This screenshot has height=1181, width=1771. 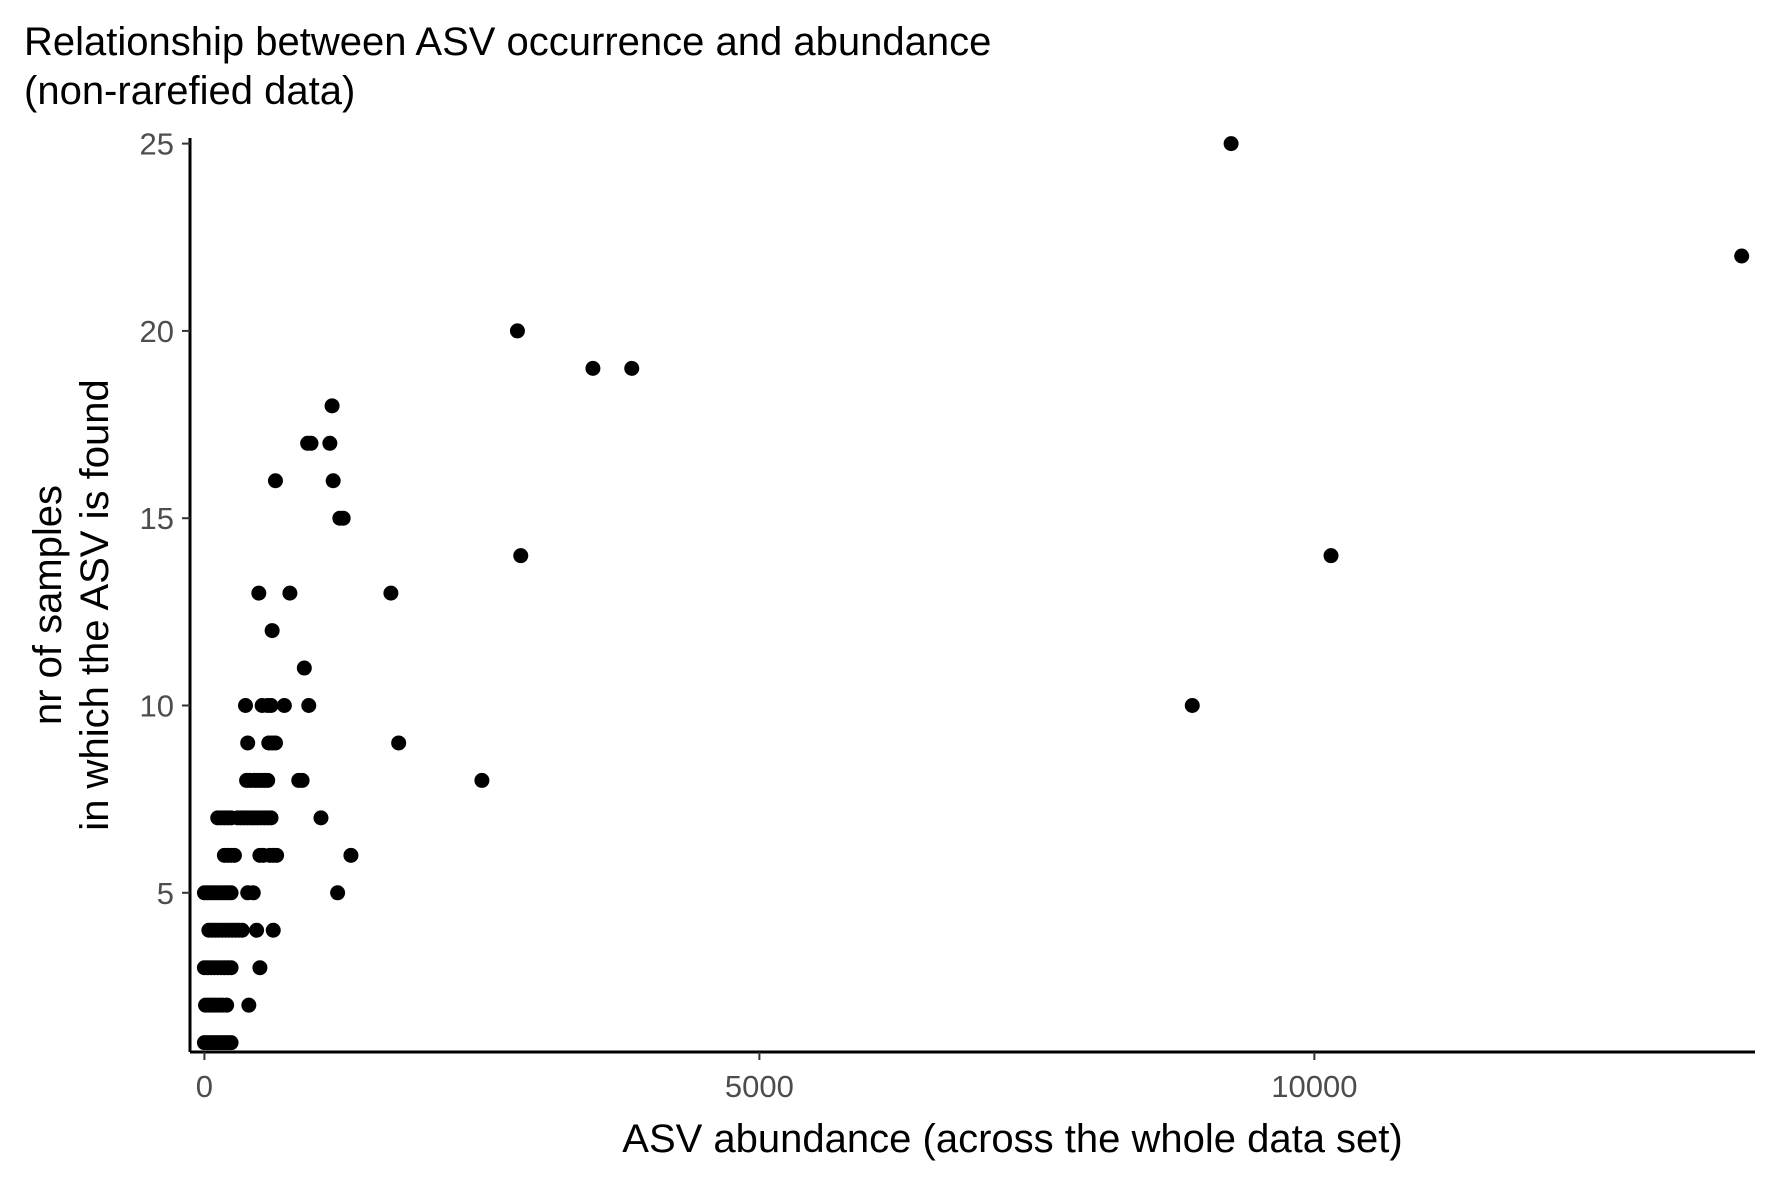 What do you see at coordinates (157, 331) in the screenshot?
I see `y-tick-label: 20` at bounding box center [157, 331].